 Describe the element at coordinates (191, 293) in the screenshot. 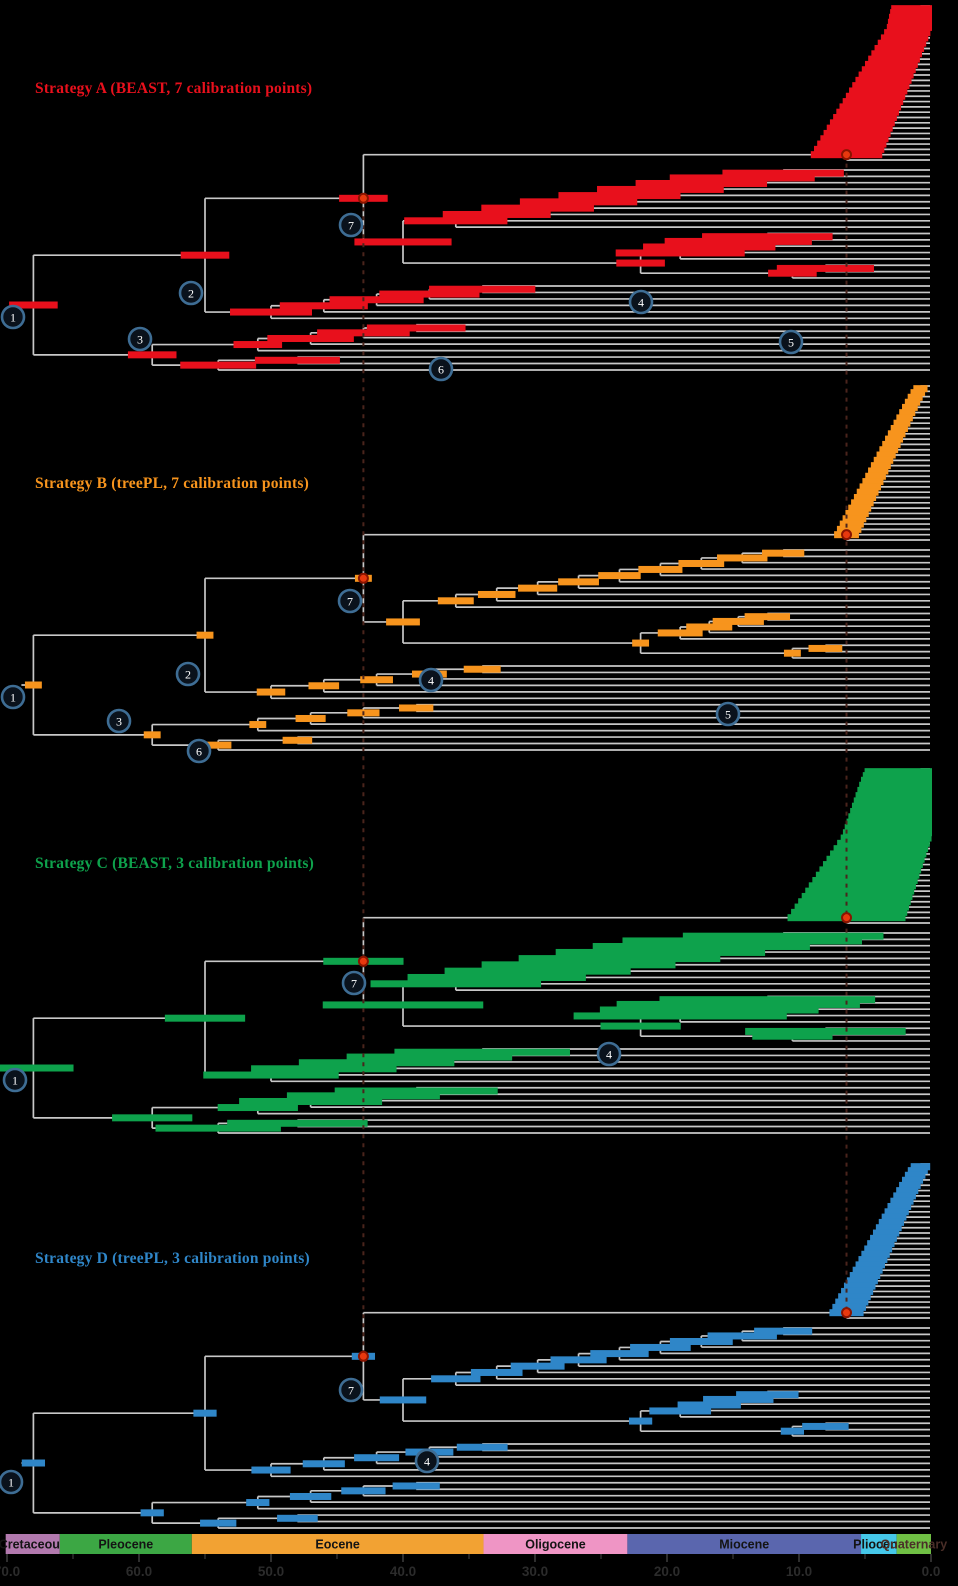

I see `svg-text: 2` at that location.